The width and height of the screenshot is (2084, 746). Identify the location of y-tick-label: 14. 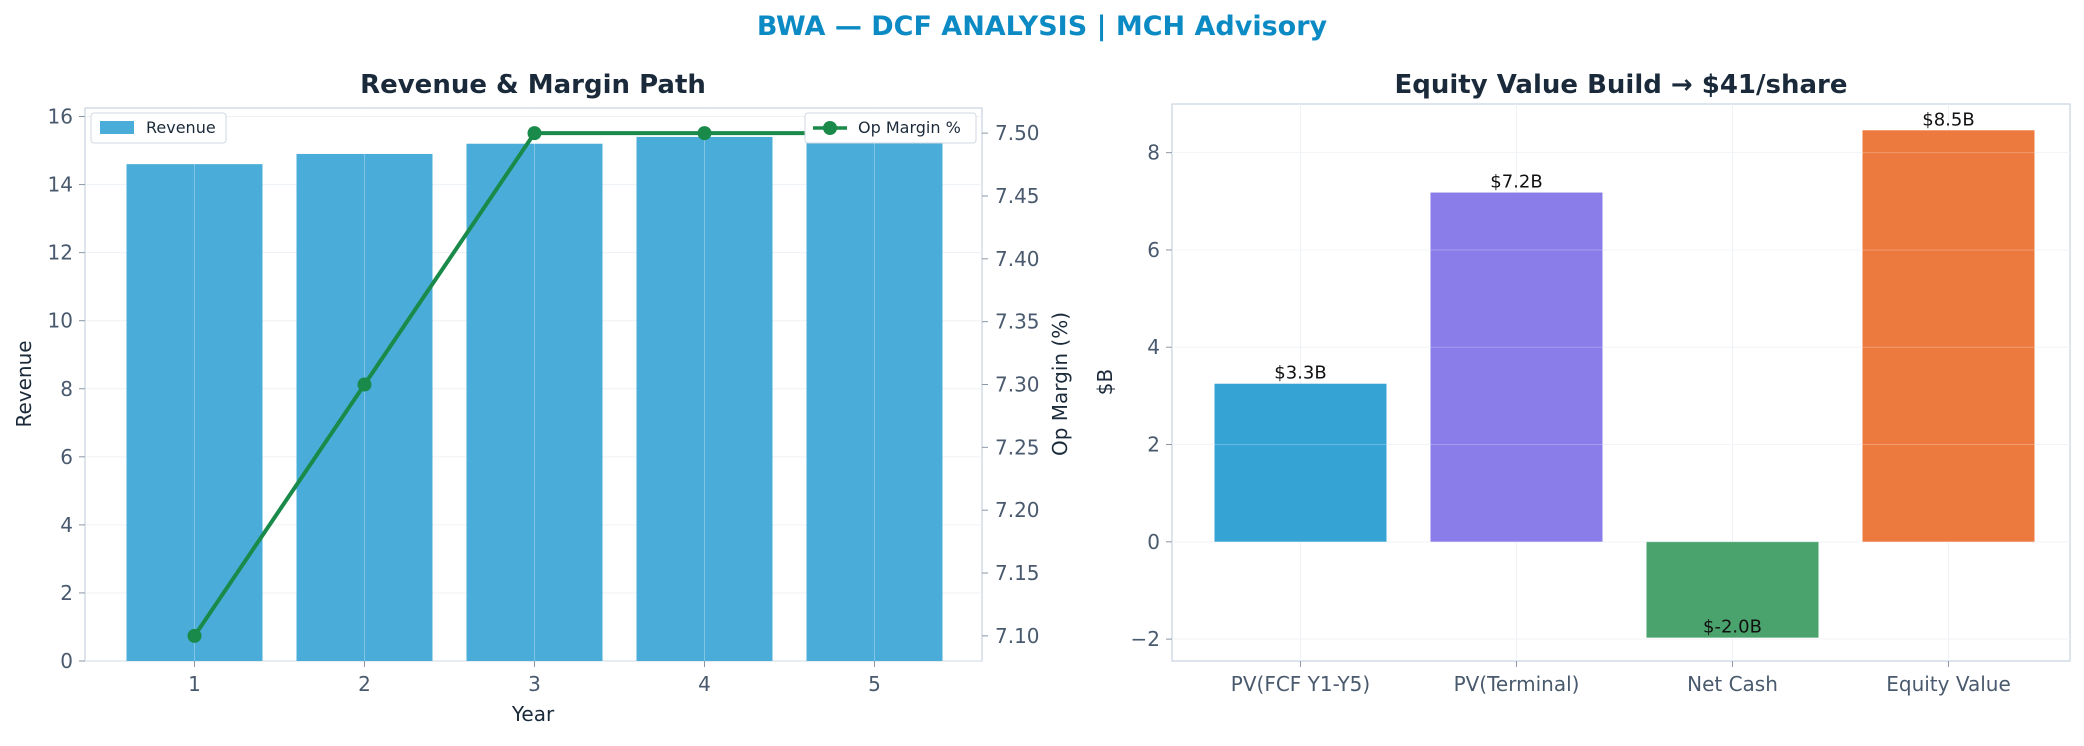
(60, 185).